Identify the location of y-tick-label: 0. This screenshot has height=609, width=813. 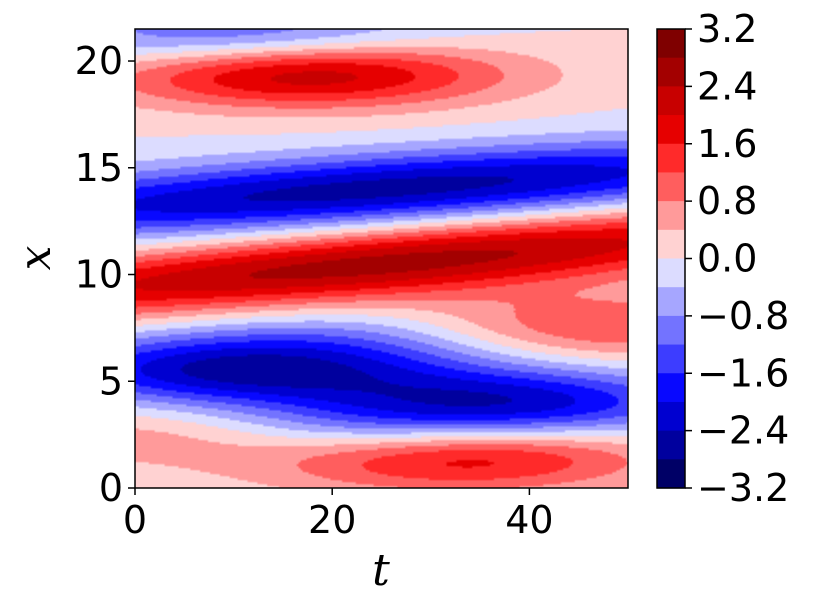
(111, 488).